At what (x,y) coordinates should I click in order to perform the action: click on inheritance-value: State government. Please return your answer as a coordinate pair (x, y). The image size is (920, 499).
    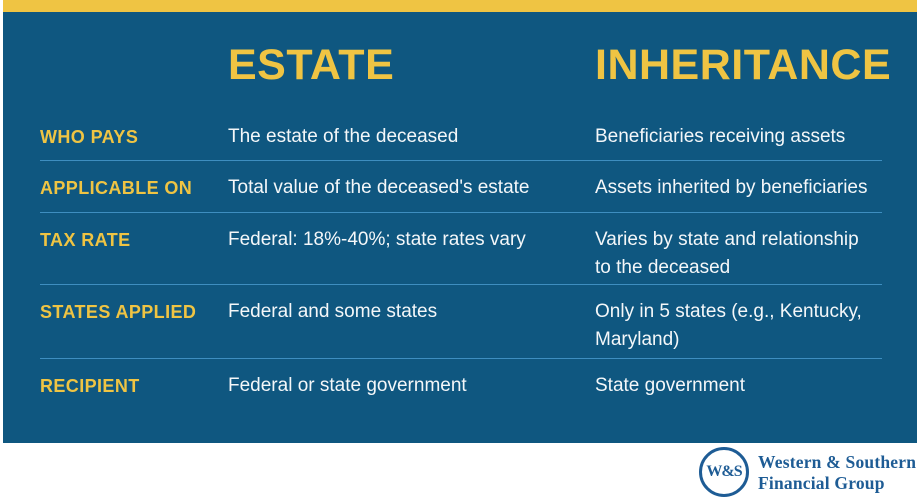
    Looking at the image, I should click on (670, 385).